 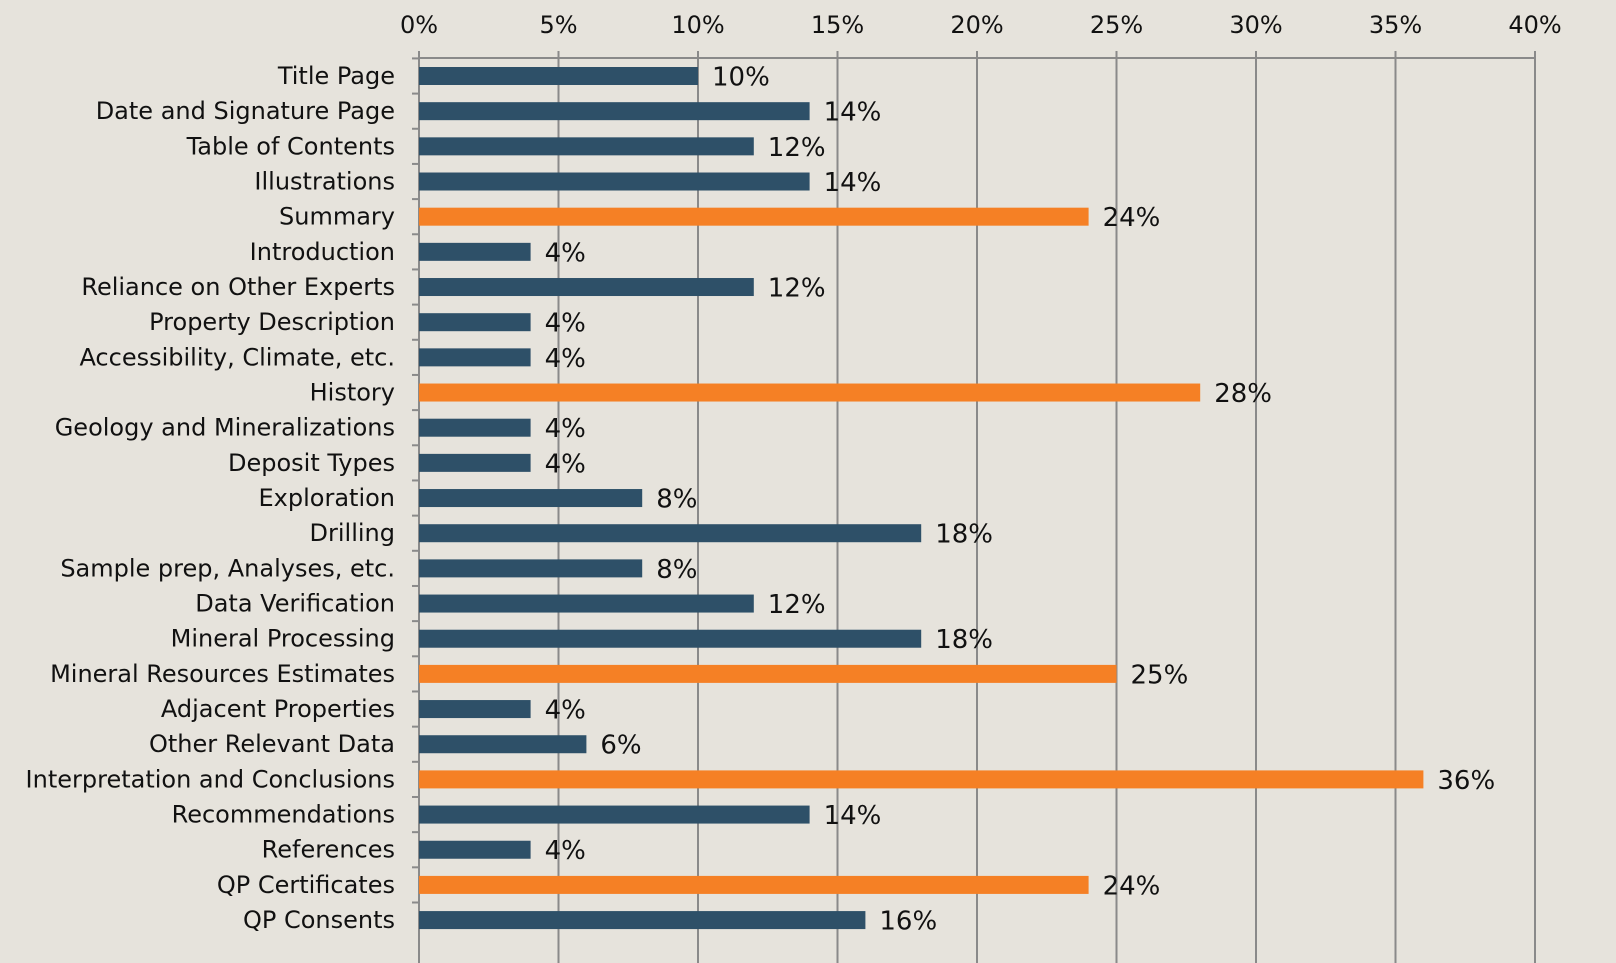 What do you see at coordinates (283, 639) in the screenshot?
I see `y-tick-label: Mineral Processing` at bounding box center [283, 639].